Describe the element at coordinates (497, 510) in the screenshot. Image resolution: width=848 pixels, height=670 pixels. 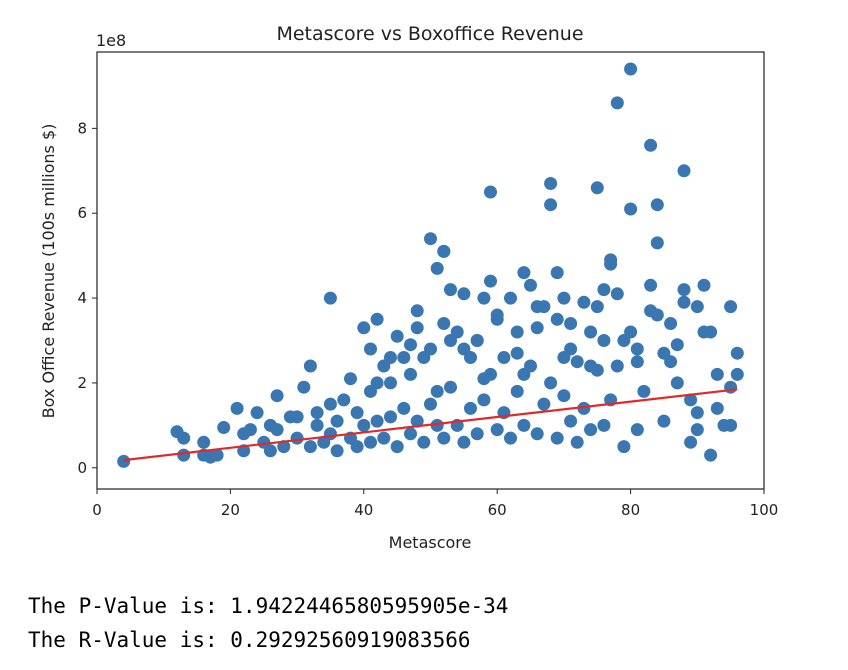
I see `x-tick-label: 60` at that location.